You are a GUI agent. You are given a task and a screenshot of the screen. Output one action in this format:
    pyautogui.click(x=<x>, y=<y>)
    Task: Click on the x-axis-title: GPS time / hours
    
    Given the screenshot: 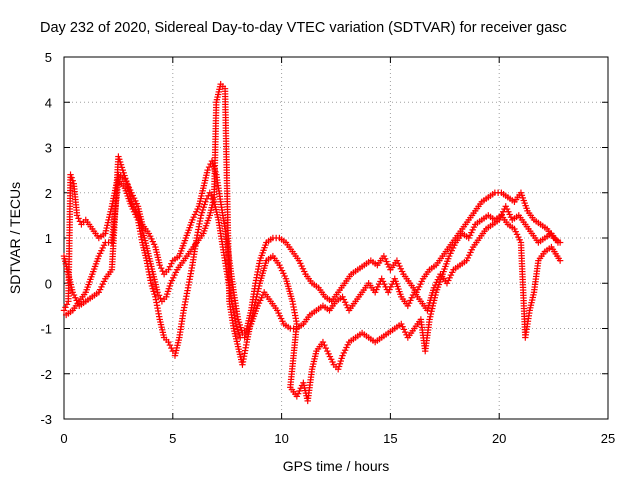 What is the action you would take?
    pyautogui.click(x=336, y=466)
    